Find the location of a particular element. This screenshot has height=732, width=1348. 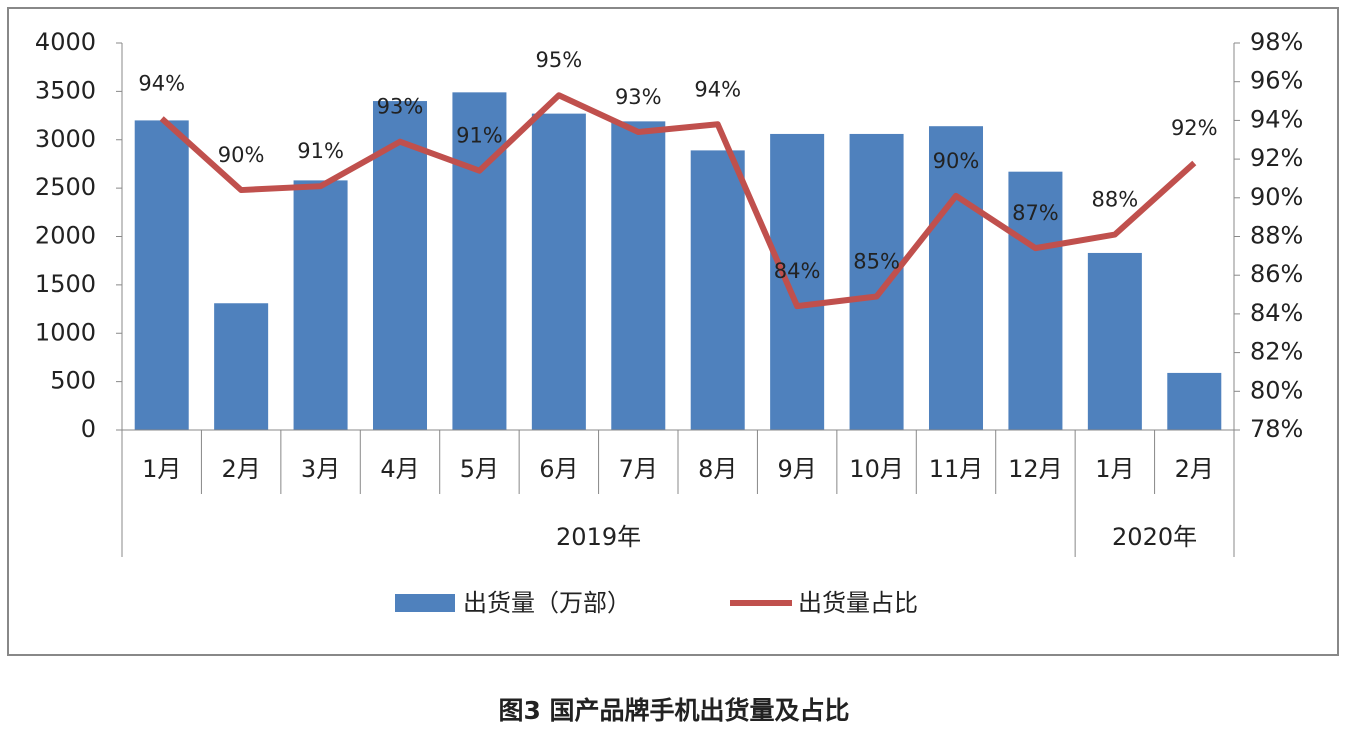

x-tick-label: 9月 is located at coordinates (797, 469).